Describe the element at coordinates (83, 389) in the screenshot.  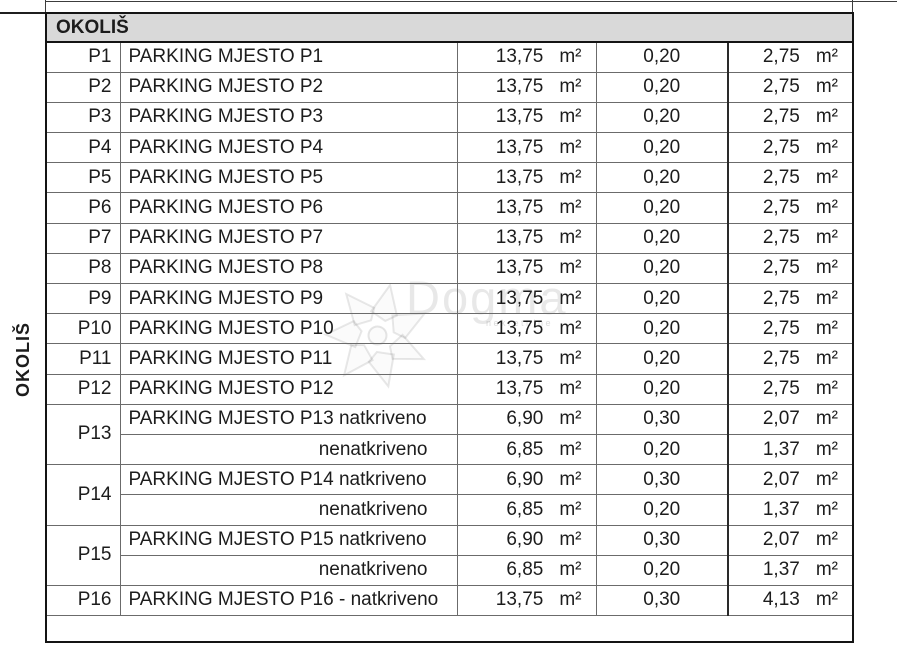
I see `code-cell: P12` at that location.